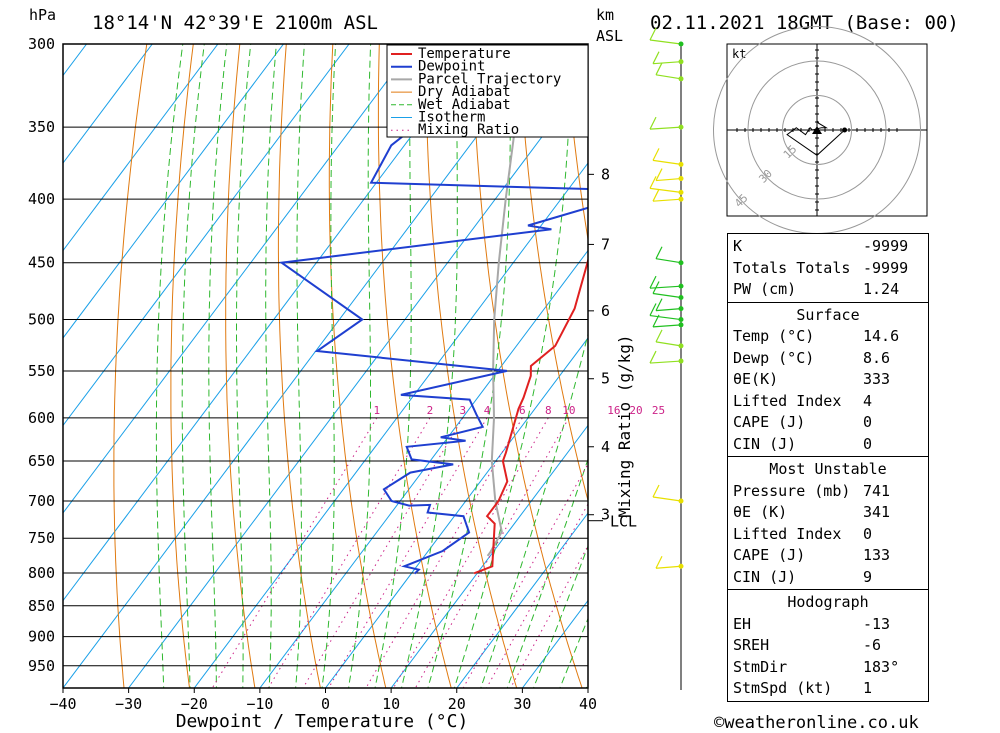 Image resolution: width=1000 pixels, height=733 pixels. What do you see at coordinates (828, 380) in the screenshot?
I see `index-row: θE(K) 333` at bounding box center [828, 380].